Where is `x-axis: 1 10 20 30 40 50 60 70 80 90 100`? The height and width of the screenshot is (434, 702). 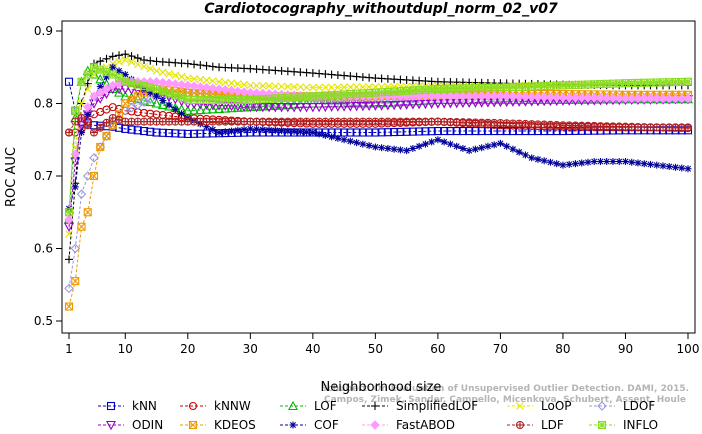 x-axis: 1 10 20 30 40 50 60 70 80 90 100 is located at coordinates (382, 344).